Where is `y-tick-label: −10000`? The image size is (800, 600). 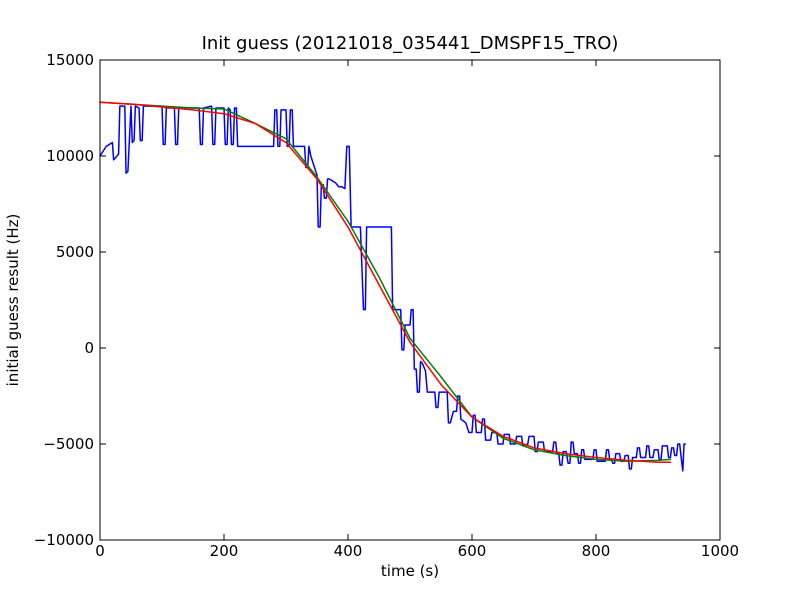 y-tick-label: −10000 is located at coordinates (64, 540).